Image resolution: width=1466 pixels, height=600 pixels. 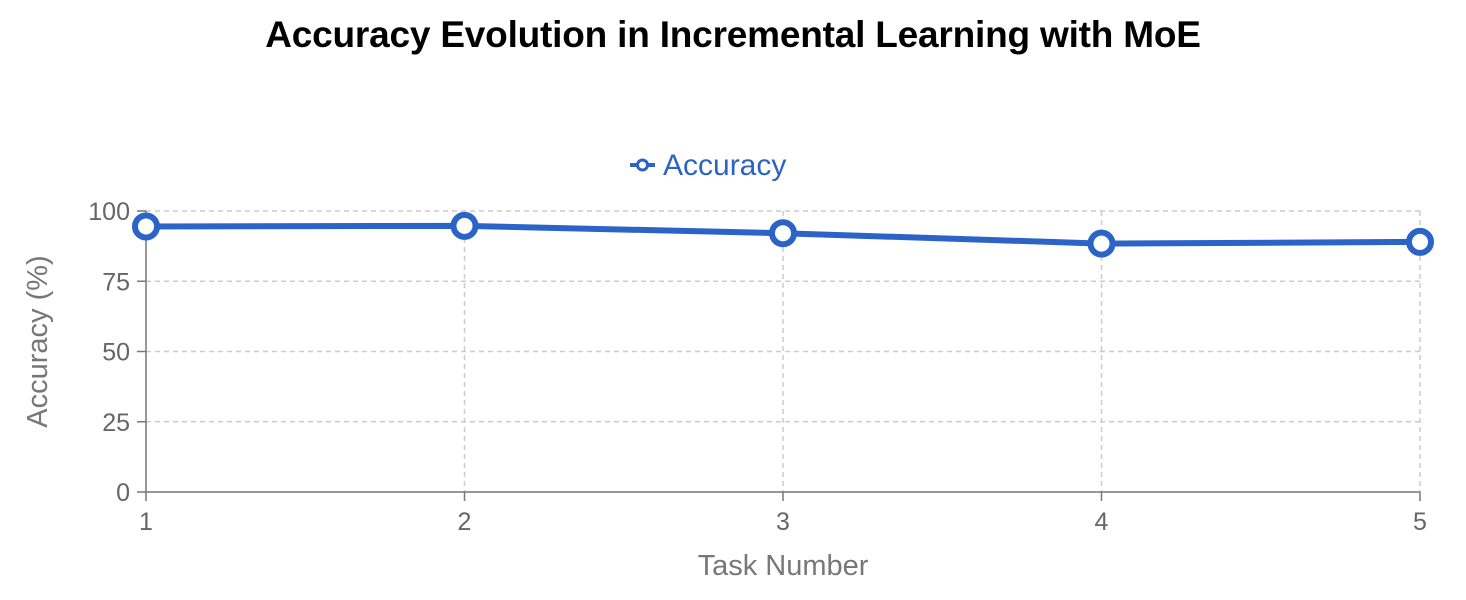 I want to click on y-tick-label: 100, so click(x=109, y=212).